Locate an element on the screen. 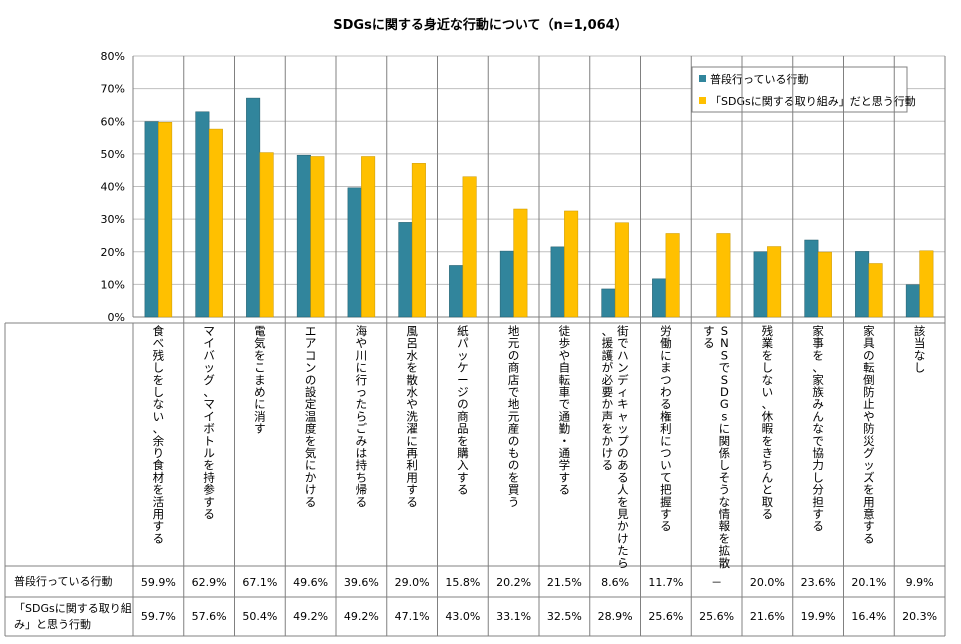 Image resolution: width=961 pixels, height=644 pixels. category-char: 紙 is located at coordinates (463, 331).